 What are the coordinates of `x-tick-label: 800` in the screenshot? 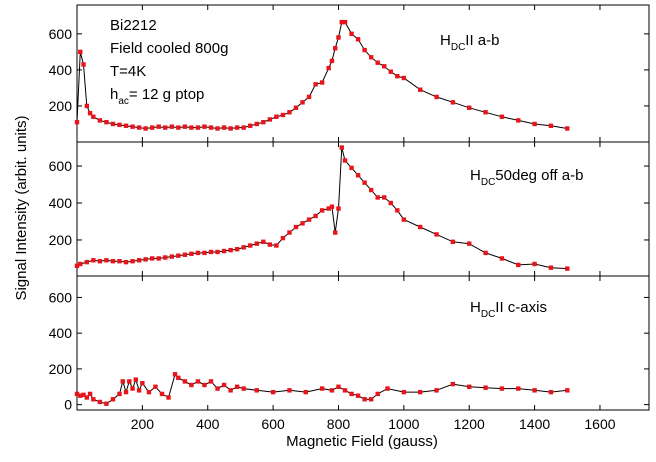 It's located at (339, 424).